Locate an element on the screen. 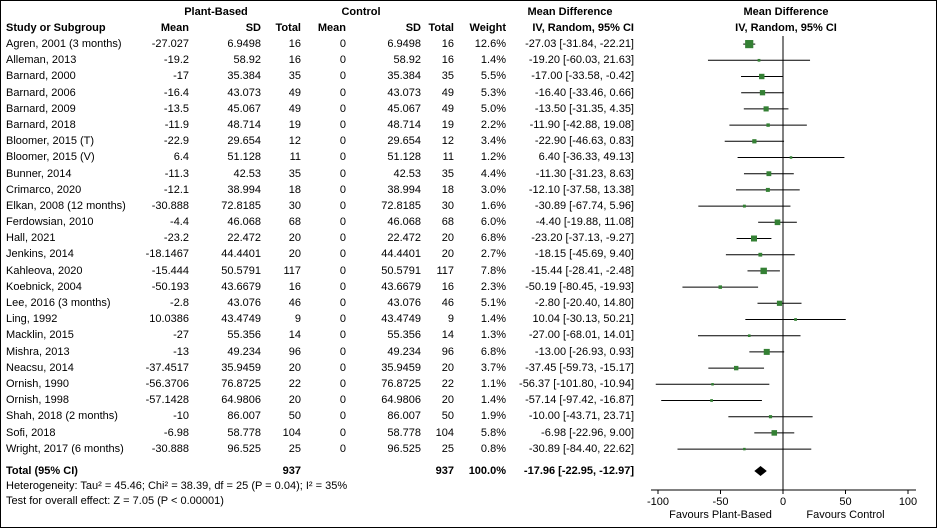  weight: 1.2% is located at coordinates (493, 157).